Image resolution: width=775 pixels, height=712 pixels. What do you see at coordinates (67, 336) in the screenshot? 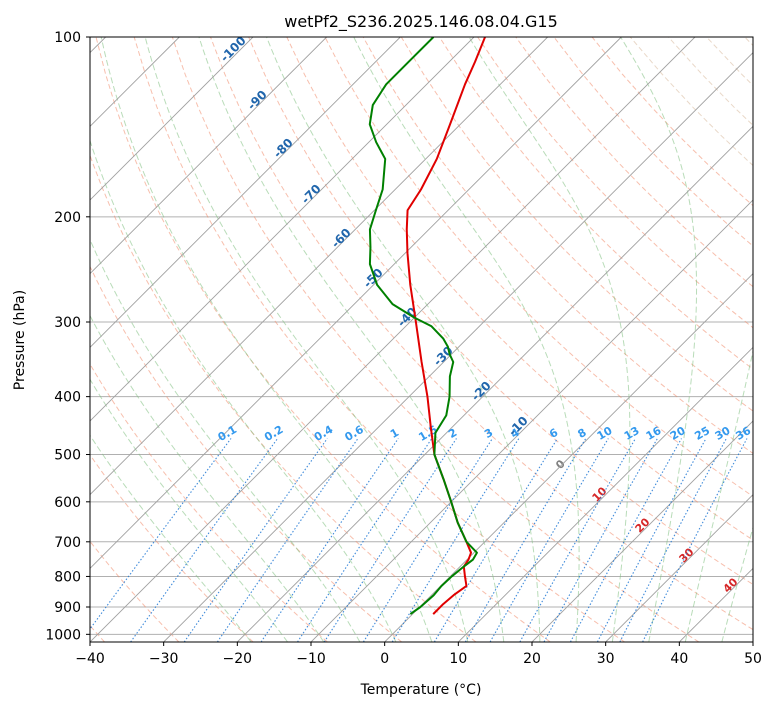
I see `y-axis-ticks: 100 200 300 400 500 600 700 800 900 1000` at bounding box center [67, 336].